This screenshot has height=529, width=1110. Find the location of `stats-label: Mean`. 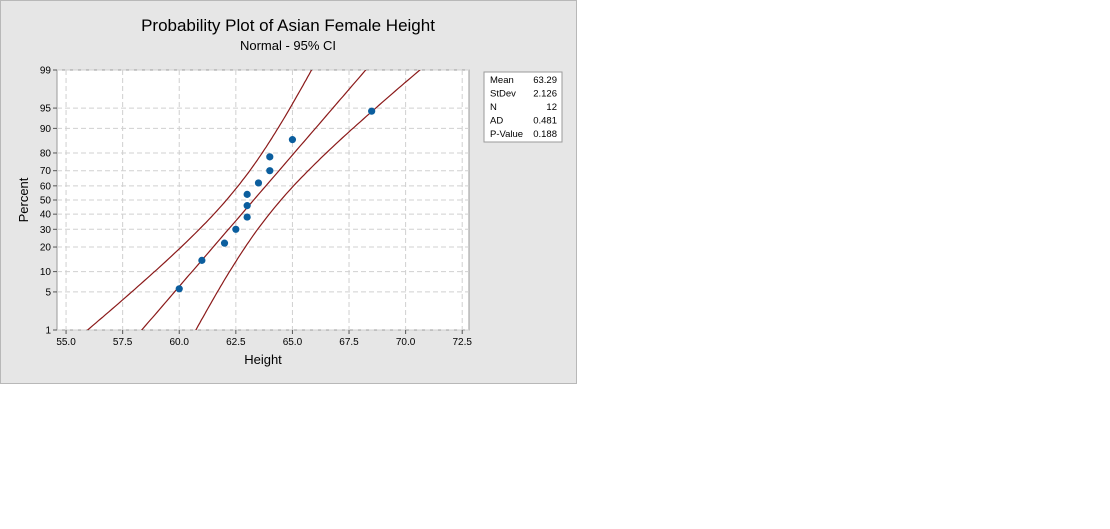

stats-label: Mean is located at coordinates (502, 80).